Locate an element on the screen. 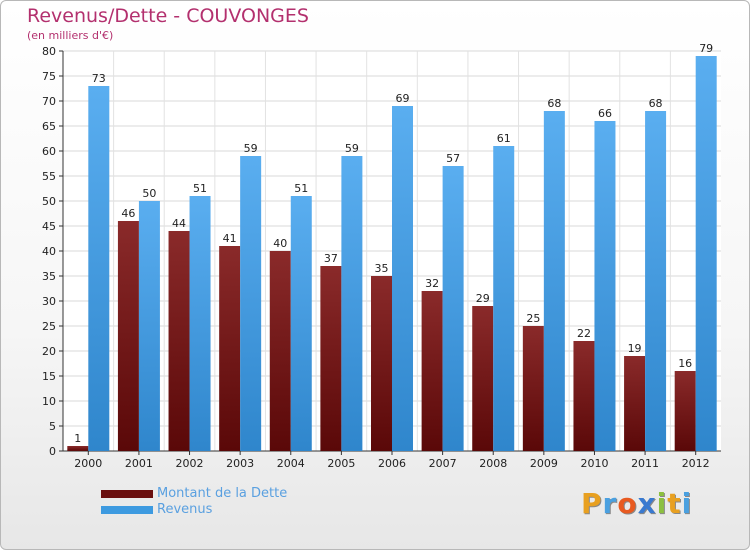  logo-letter: P is located at coordinates (592, 503).